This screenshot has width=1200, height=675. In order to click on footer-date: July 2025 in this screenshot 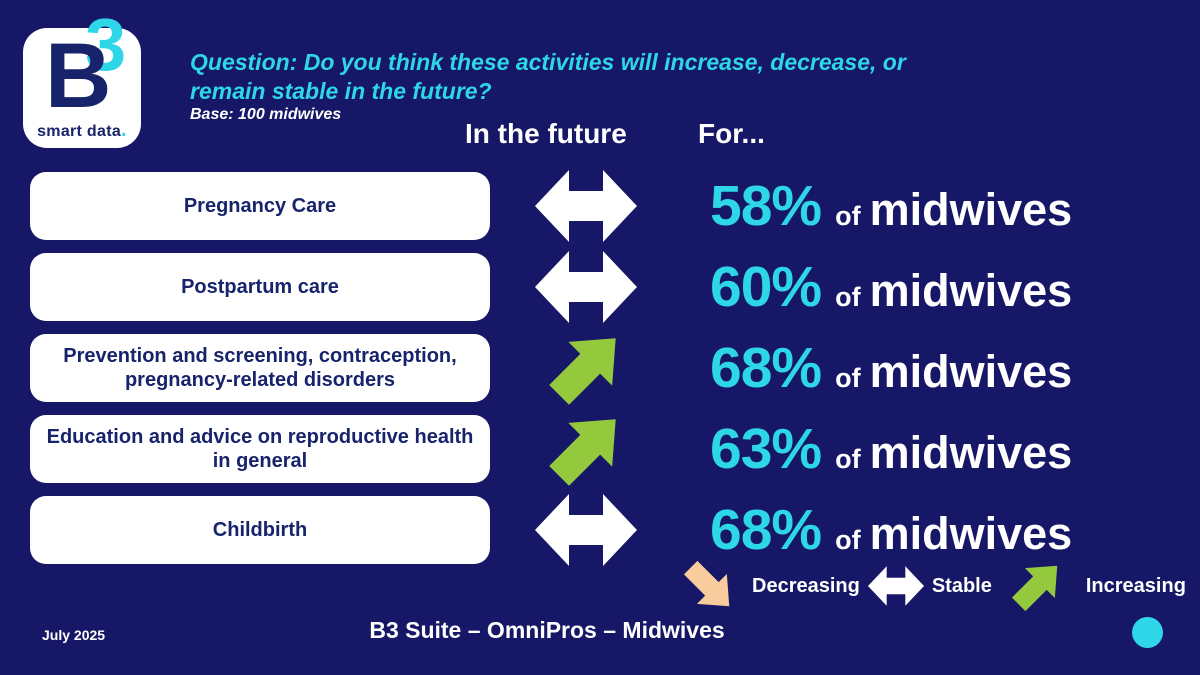, I will do `click(74, 635)`.